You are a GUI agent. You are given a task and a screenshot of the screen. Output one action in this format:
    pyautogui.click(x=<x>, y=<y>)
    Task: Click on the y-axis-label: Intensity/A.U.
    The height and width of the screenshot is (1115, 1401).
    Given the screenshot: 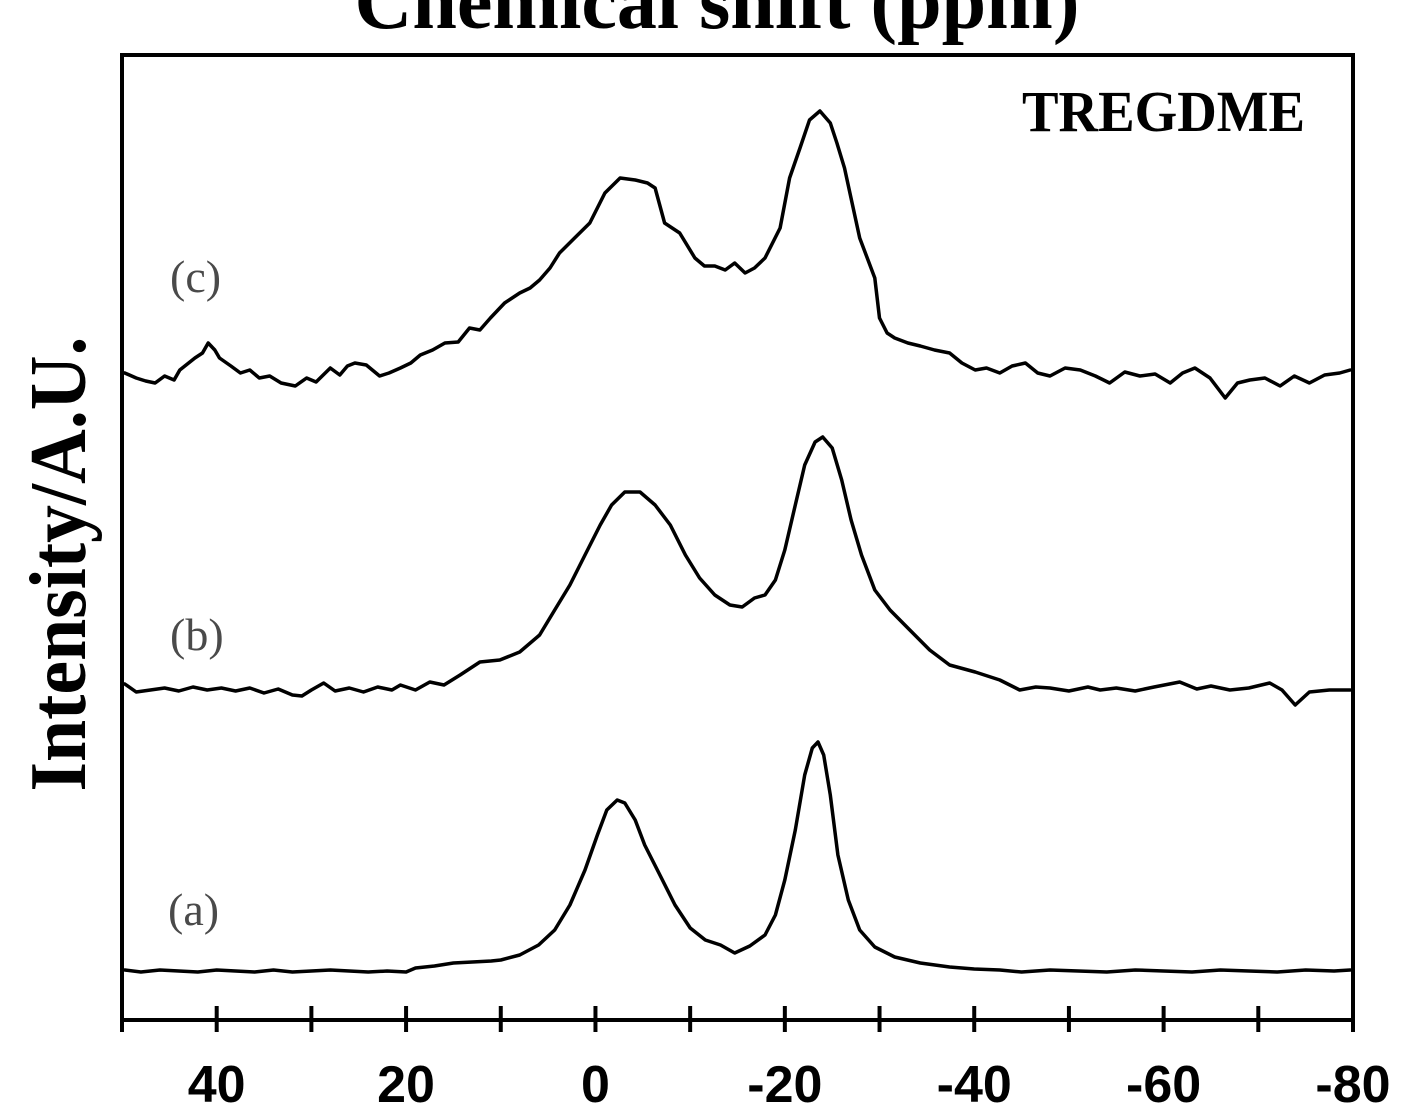 What is the action you would take?
    pyautogui.click(x=59, y=564)
    